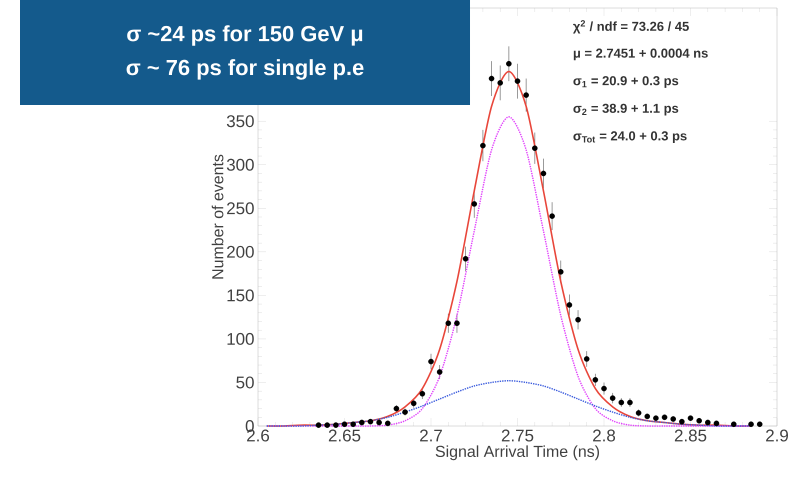 The image size is (795, 481). What do you see at coordinates (641, 54) in the screenshot?
I see `annotation: μ = 2.7451 + 0.0004 ns` at bounding box center [641, 54].